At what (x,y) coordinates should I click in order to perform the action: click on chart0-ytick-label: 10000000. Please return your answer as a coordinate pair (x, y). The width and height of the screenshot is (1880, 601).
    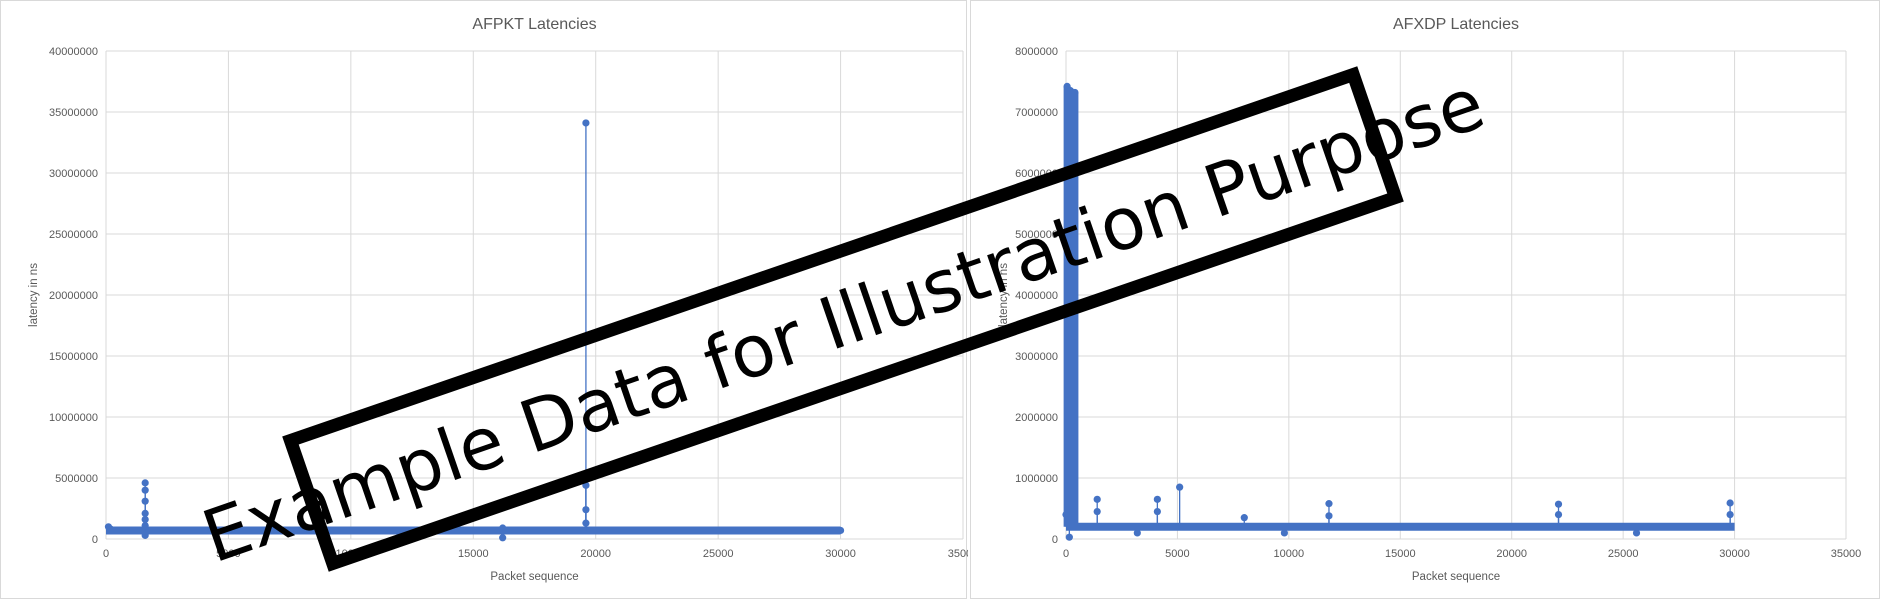
    Looking at the image, I should click on (73, 418).